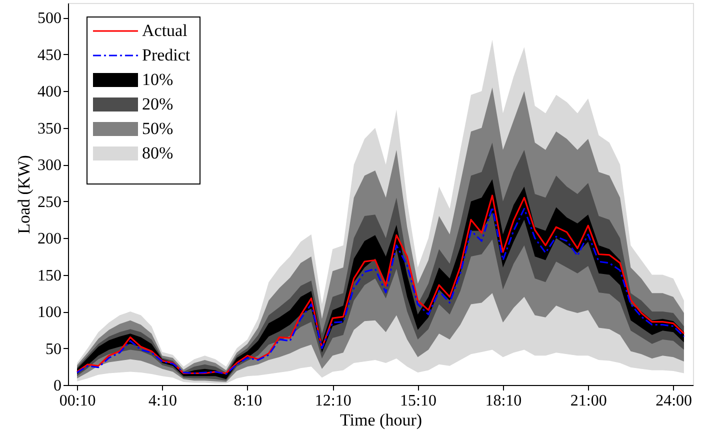 This screenshot has width=726, height=444. Describe the element at coordinates (418, 401) in the screenshot. I see `x-tick-label: 15:10` at that location.